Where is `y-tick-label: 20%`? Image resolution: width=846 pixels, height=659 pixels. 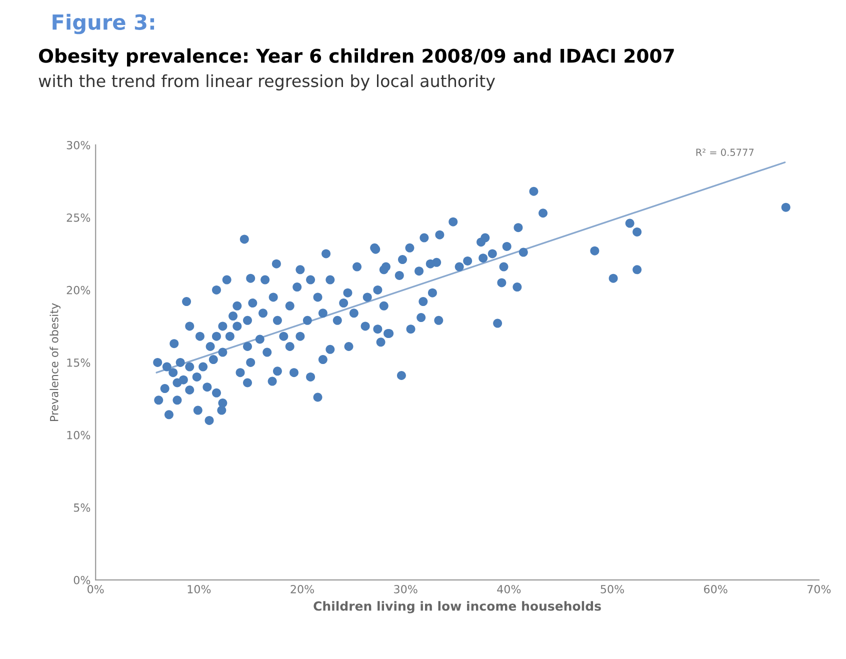 y-tick-label: 20% is located at coordinates (78, 290).